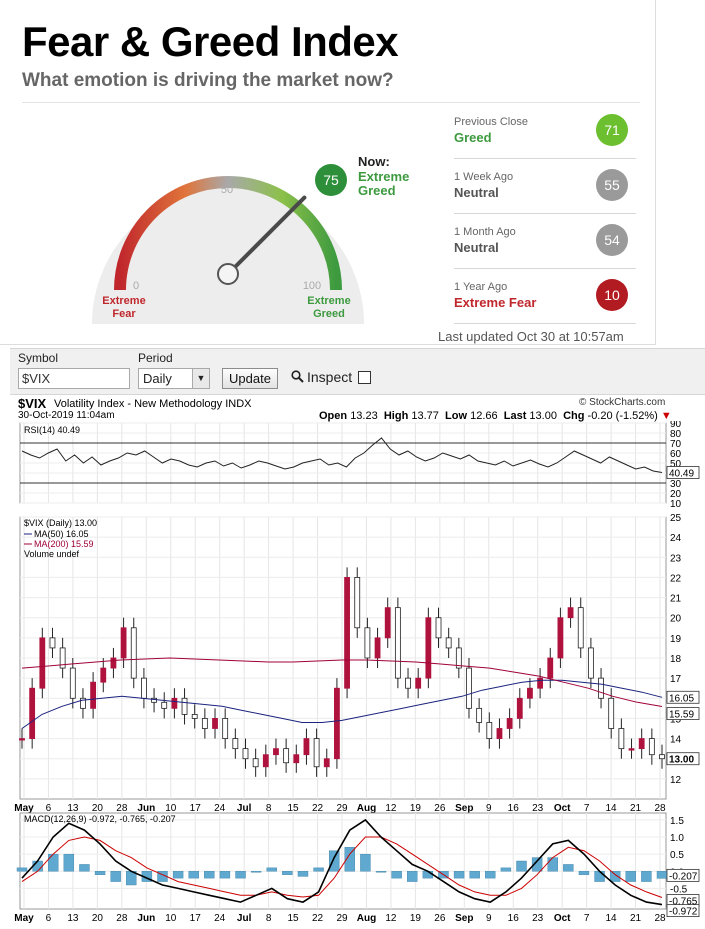 The width and height of the screenshot is (705, 929). Describe the element at coordinates (250, 378) in the screenshot. I see `update-button: Update` at that location.